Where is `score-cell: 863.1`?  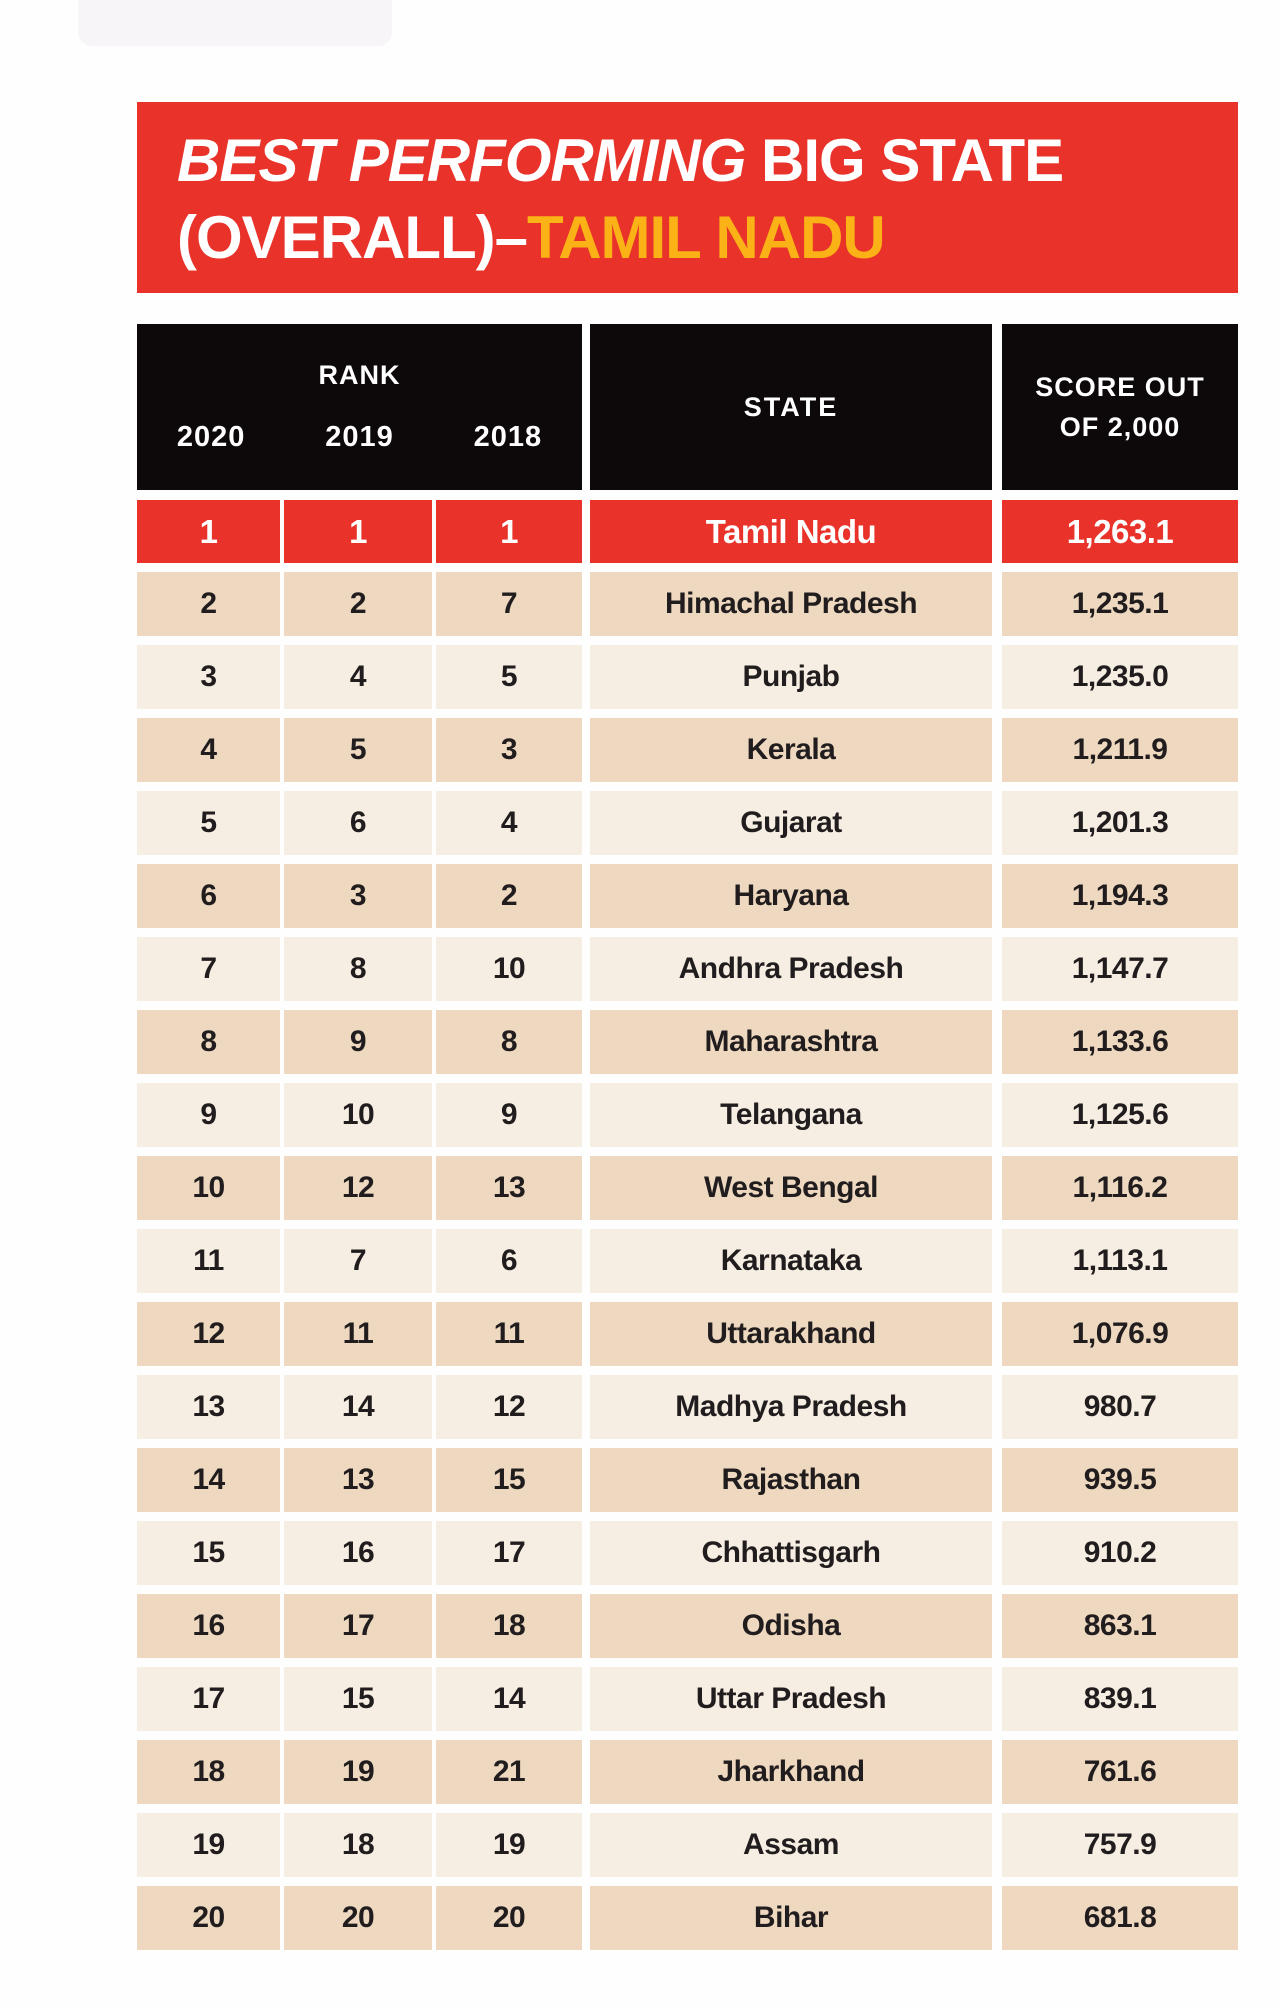 score-cell: 863.1 is located at coordinates (1120, 1626).